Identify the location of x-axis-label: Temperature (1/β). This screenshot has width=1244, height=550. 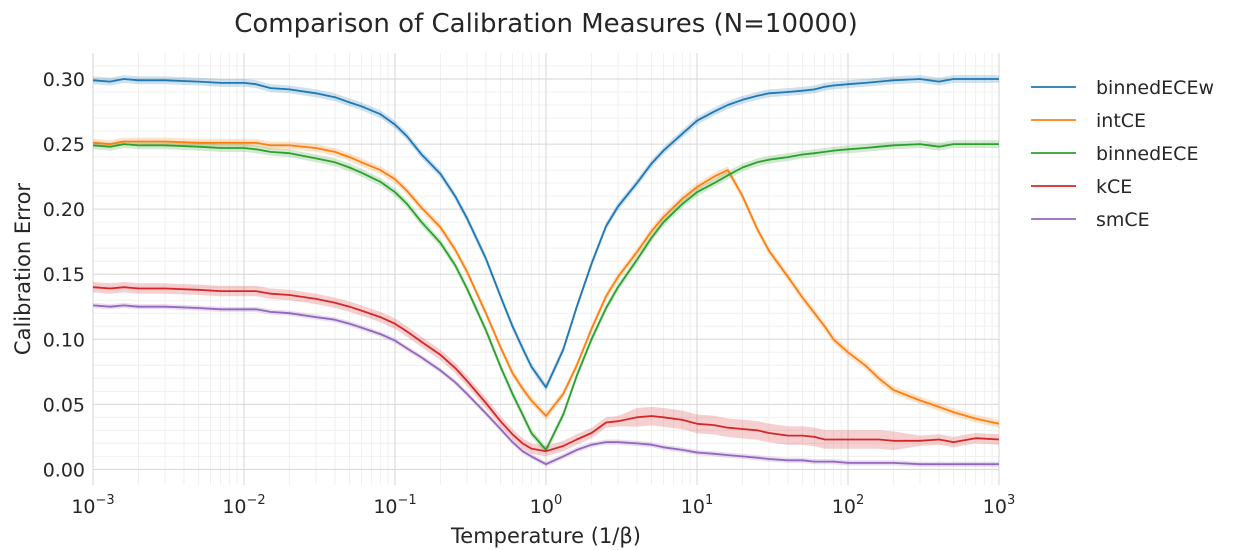
(545, 536).